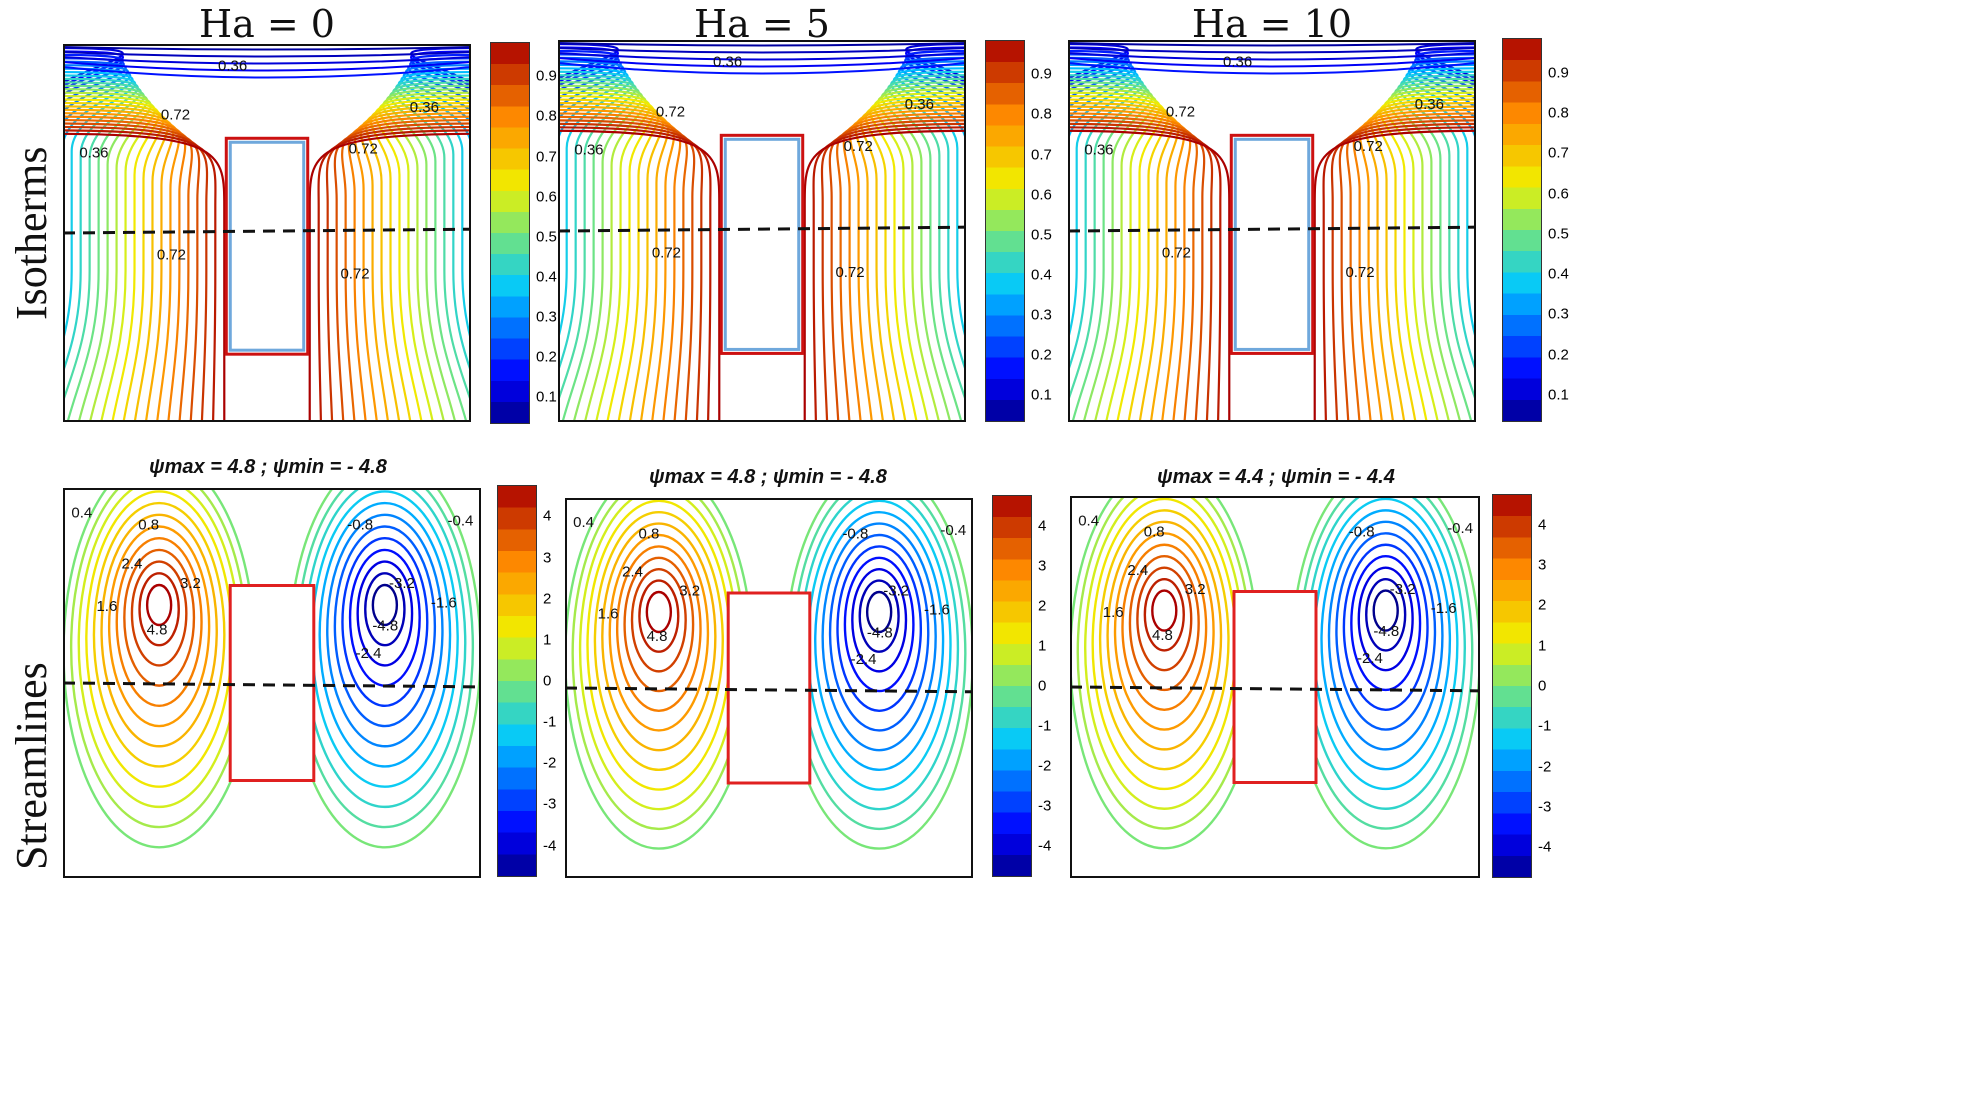 This screenshot has height=1115, width=1975. I want to click on contour-label: 2.4, so click(632, 572).